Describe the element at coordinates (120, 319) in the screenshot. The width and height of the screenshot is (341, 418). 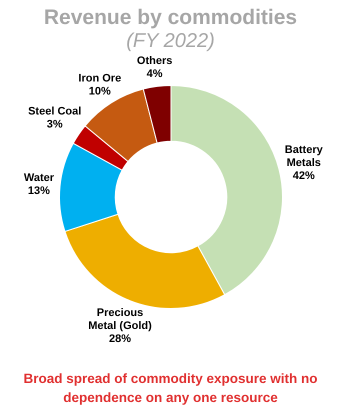
I see `slice-label: Precious Metal (Gold)` at that location.